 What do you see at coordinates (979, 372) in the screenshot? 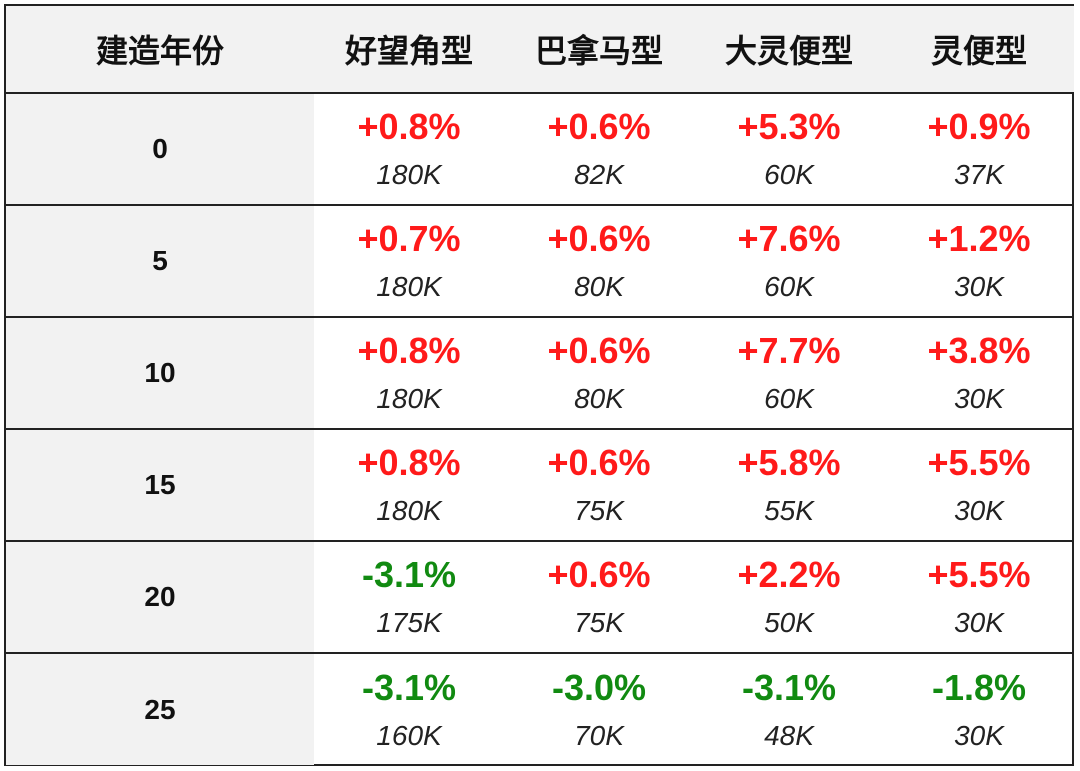
I see `data-cell: +3.8% 30K` at bounding box center [979, 372].